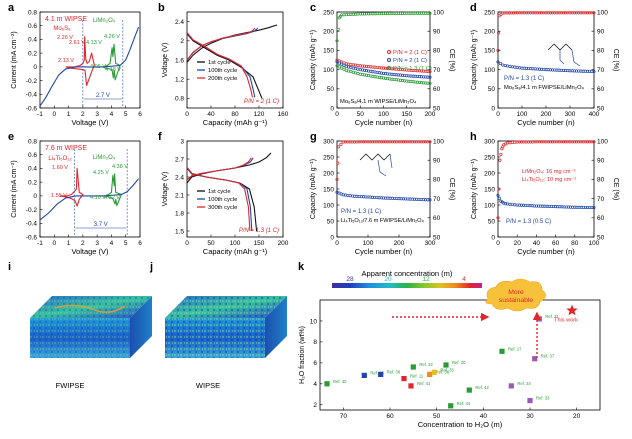 The image size is (632, 439). I want to click on cube-texture-top-i, so click(91, 307).